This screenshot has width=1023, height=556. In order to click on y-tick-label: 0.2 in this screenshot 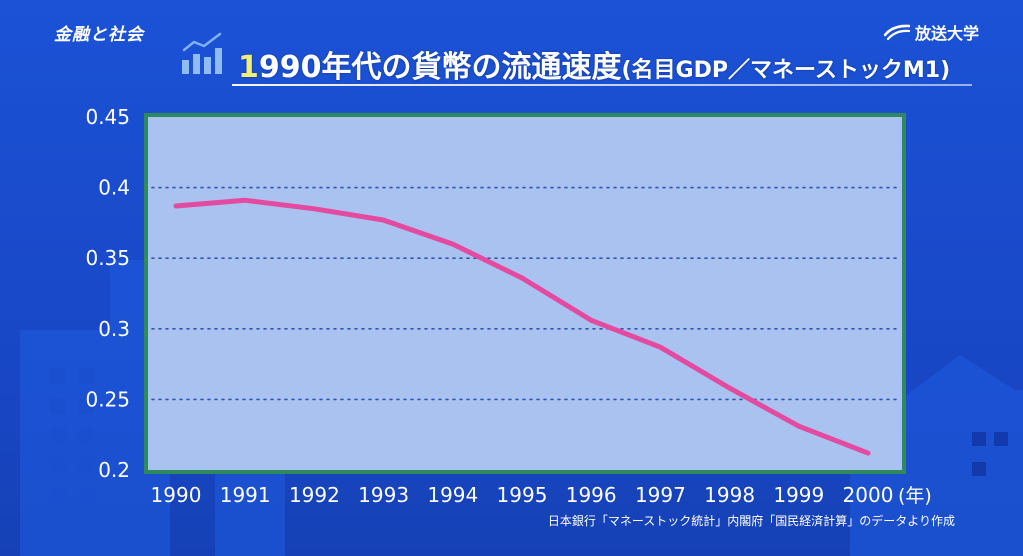, I will do `click(114, 470)`.